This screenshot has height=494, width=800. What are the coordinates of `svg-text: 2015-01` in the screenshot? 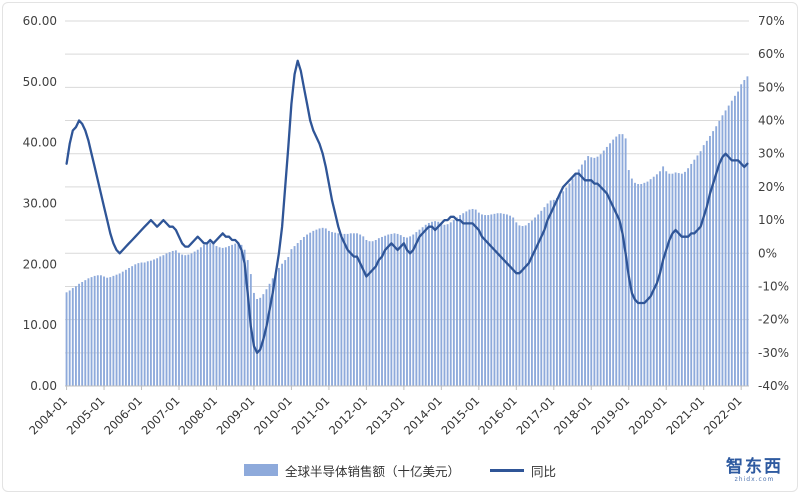 It's located at (460, 416).